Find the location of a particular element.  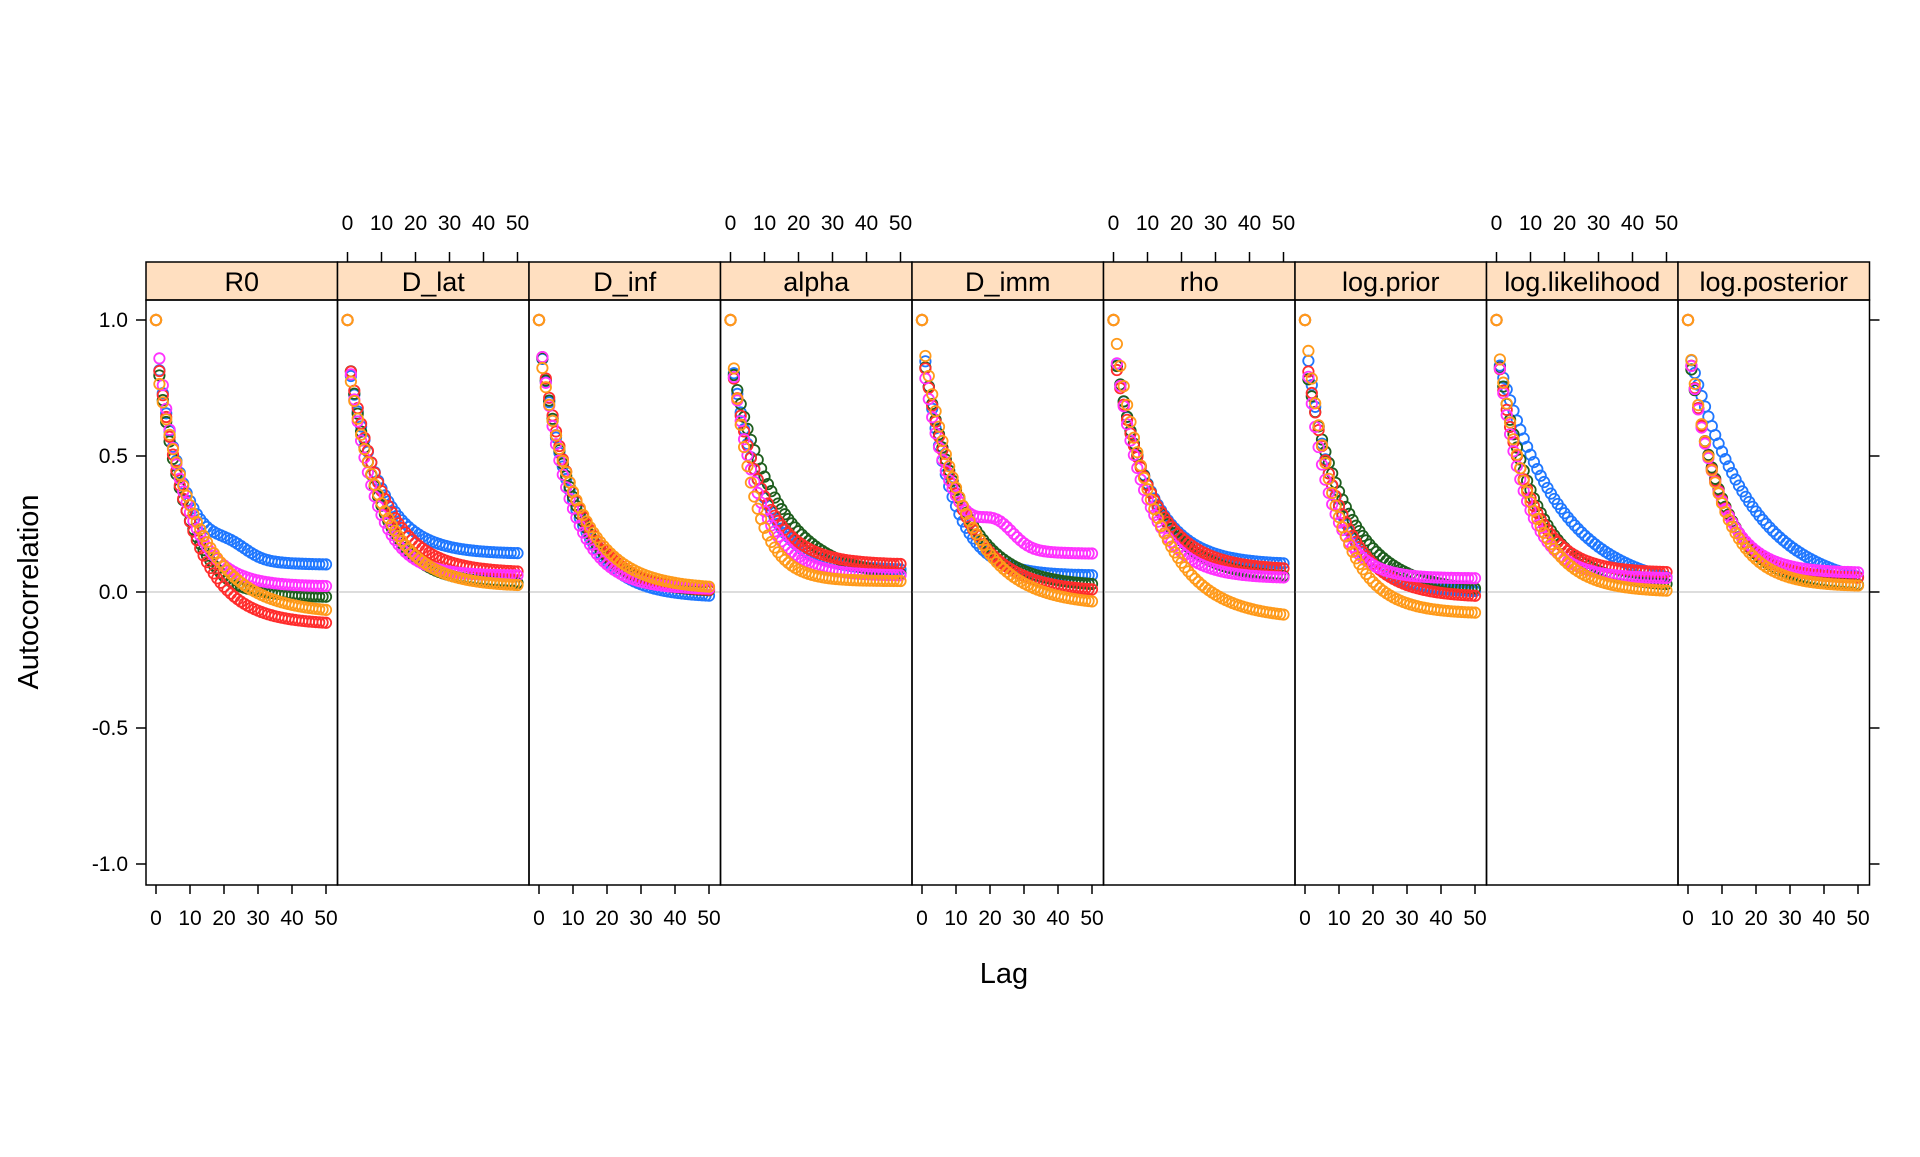

strip-alpha is located at coordinates (816, 281).